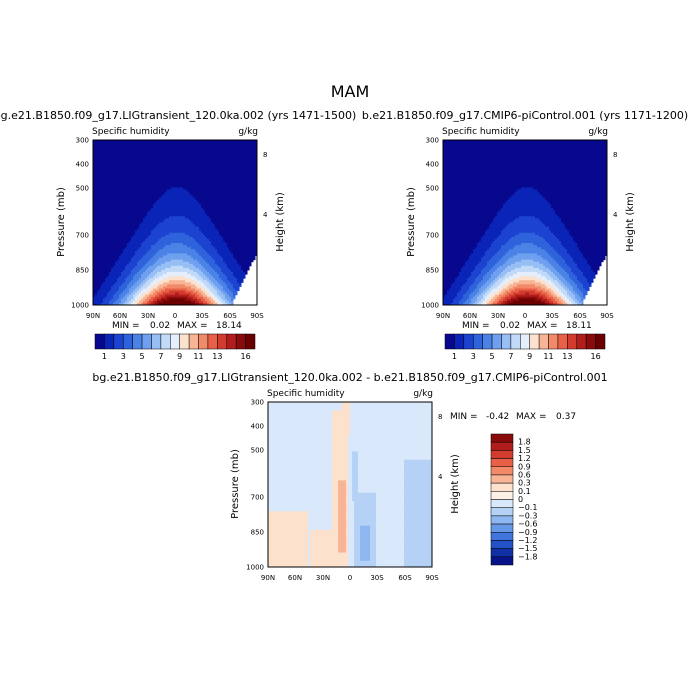 The height and width of the screenshot is (700, 700). What do you see at coordinates (131, 132) in the screenshot?
I see `panel-1-variable-label: Specific humidity` at bounding box center [131, 132].